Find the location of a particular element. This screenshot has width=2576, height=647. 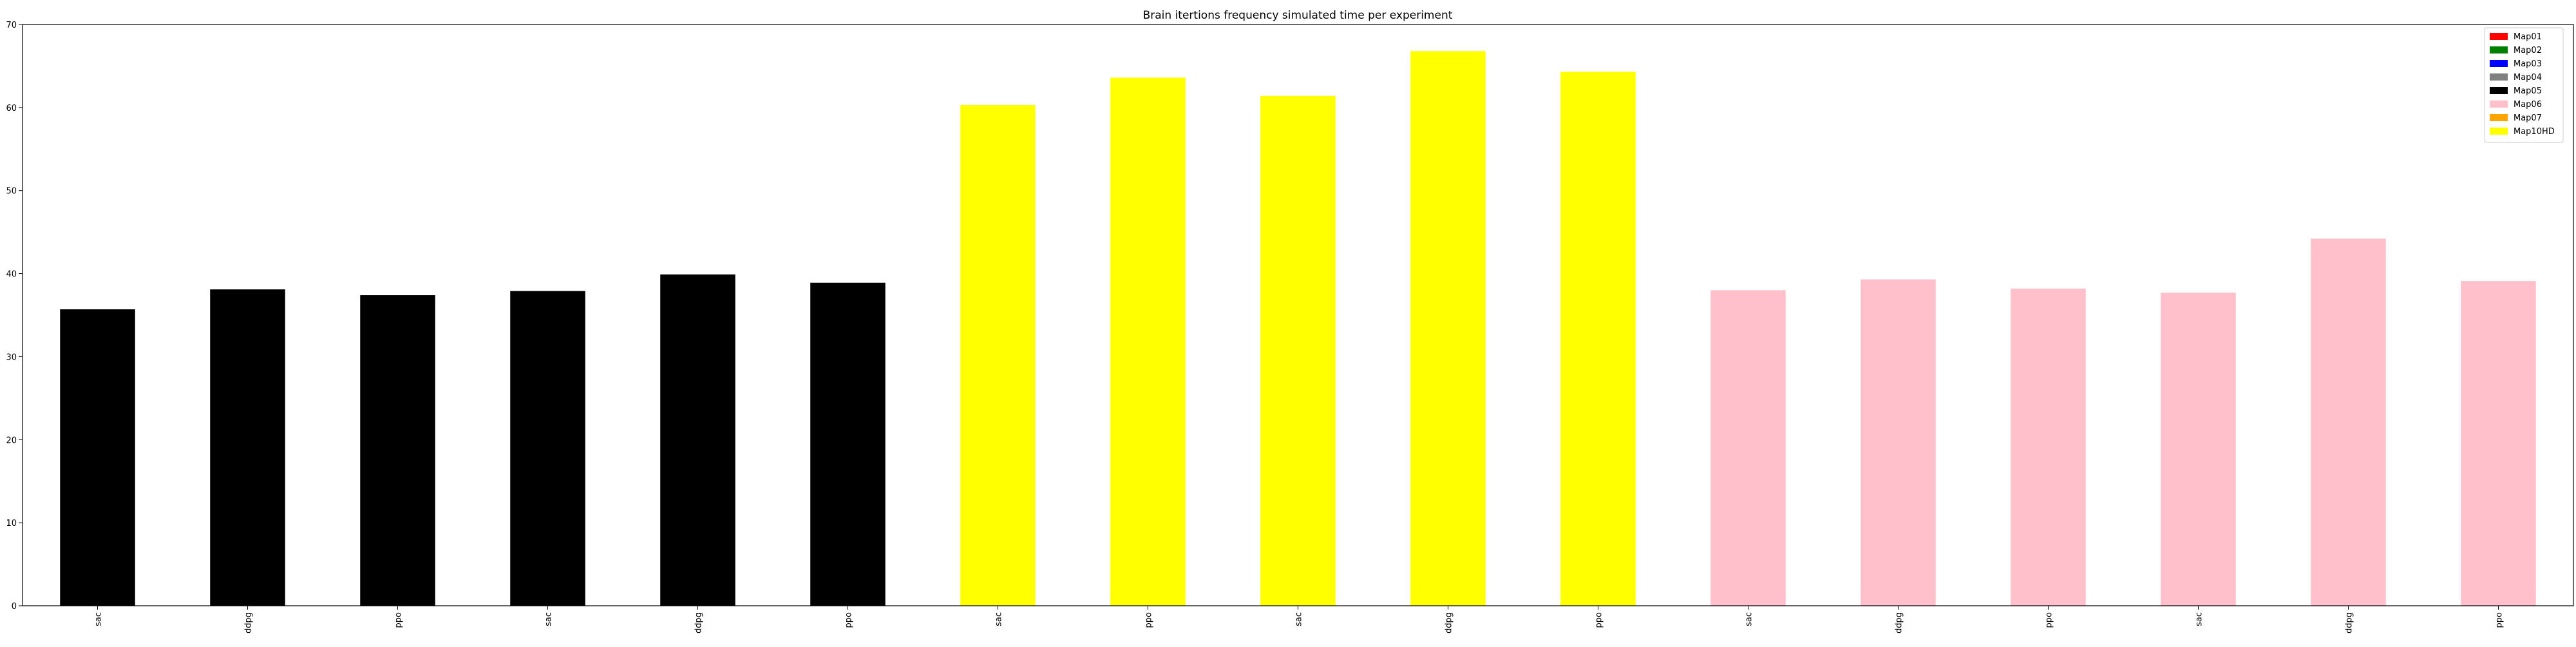

y-tick-label: 30 is located at coordinates (11, 357).